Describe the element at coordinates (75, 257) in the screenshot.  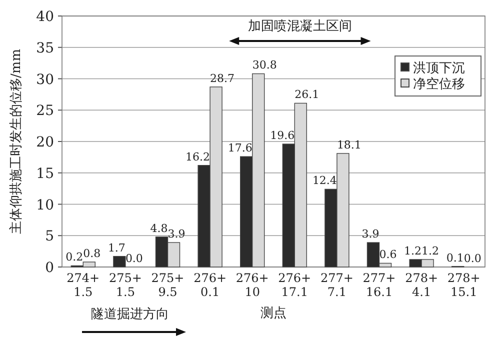
I see `data-label: 0.2` at that location.